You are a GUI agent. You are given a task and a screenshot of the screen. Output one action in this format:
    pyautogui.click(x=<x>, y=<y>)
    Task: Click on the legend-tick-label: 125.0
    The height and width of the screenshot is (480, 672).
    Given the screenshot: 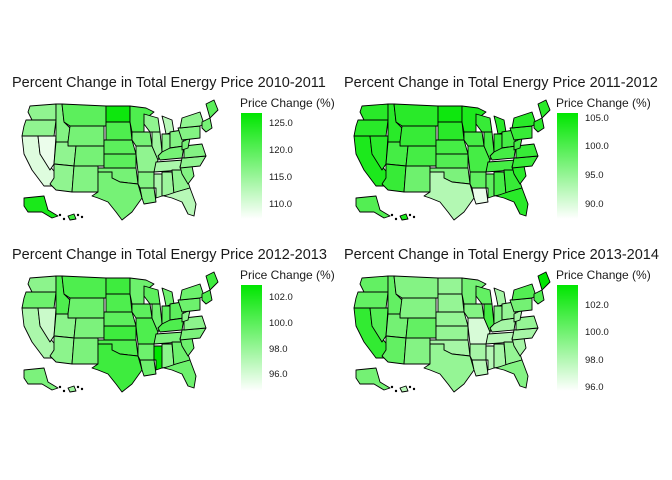 What is the action you would take?
    pyautogui.click(x=281, y=123)
    